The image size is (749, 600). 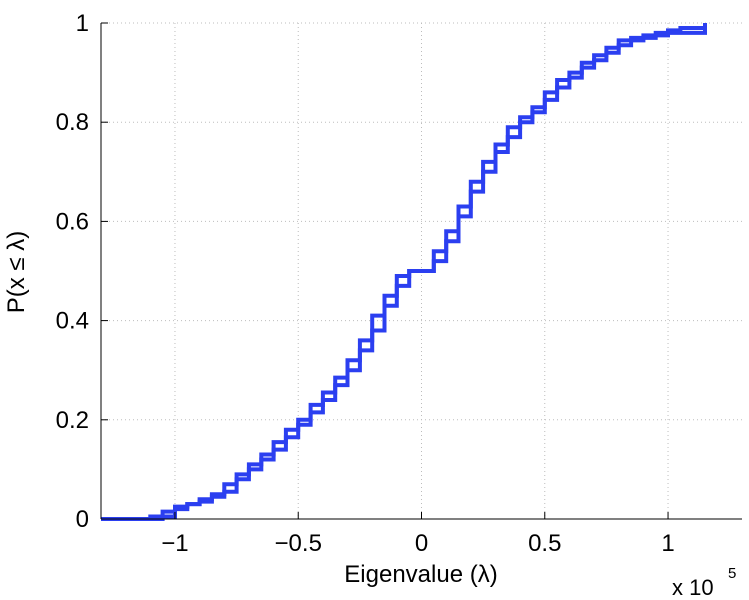 What do you see at coordinates (72, 321) in the screenshot?
I see `y-tick-label: 0.4` at bounding box center [72, 321].